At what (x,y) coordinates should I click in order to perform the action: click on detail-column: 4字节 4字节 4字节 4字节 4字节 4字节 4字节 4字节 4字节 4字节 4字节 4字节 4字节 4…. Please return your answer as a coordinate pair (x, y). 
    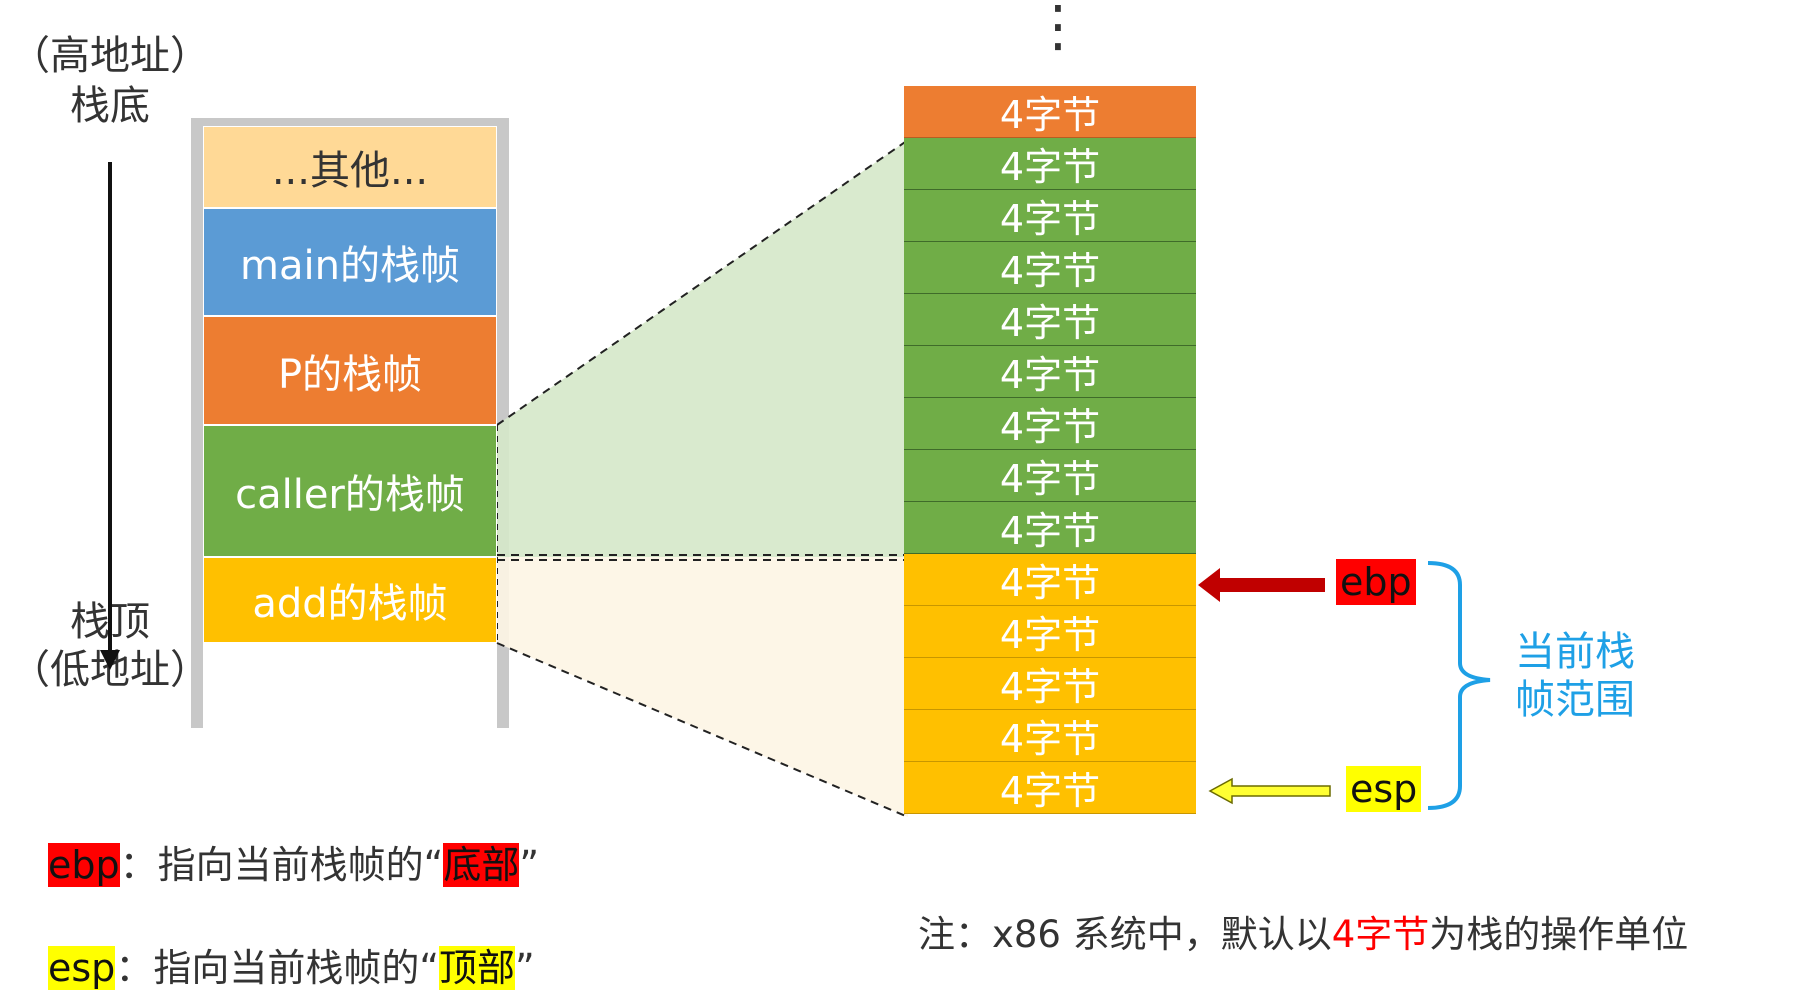
    Looking at the image, I should click on (1050, 450).